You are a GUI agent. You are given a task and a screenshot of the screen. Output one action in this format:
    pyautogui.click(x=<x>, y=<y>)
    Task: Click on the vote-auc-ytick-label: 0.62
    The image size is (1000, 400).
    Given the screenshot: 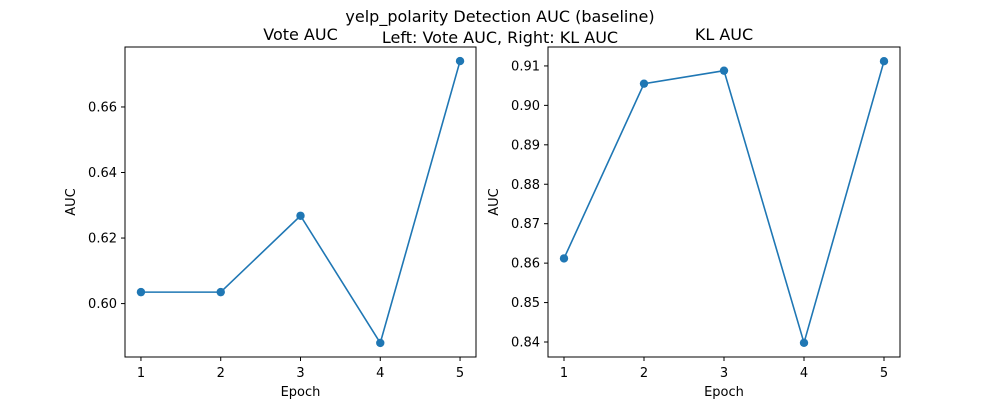 What is the action you would take?
    pyautogui.click(x=102, y=239)
    